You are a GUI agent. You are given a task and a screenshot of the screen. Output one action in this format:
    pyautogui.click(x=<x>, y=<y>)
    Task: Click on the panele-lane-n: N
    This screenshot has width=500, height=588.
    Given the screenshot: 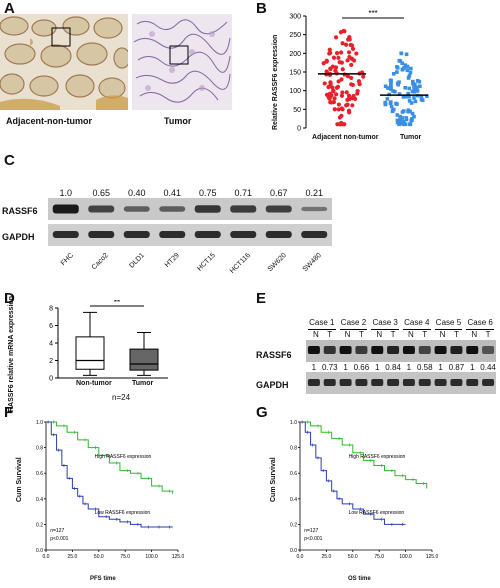 What is the action you would take?
    pyautogui.click(x=379, y=334)
    